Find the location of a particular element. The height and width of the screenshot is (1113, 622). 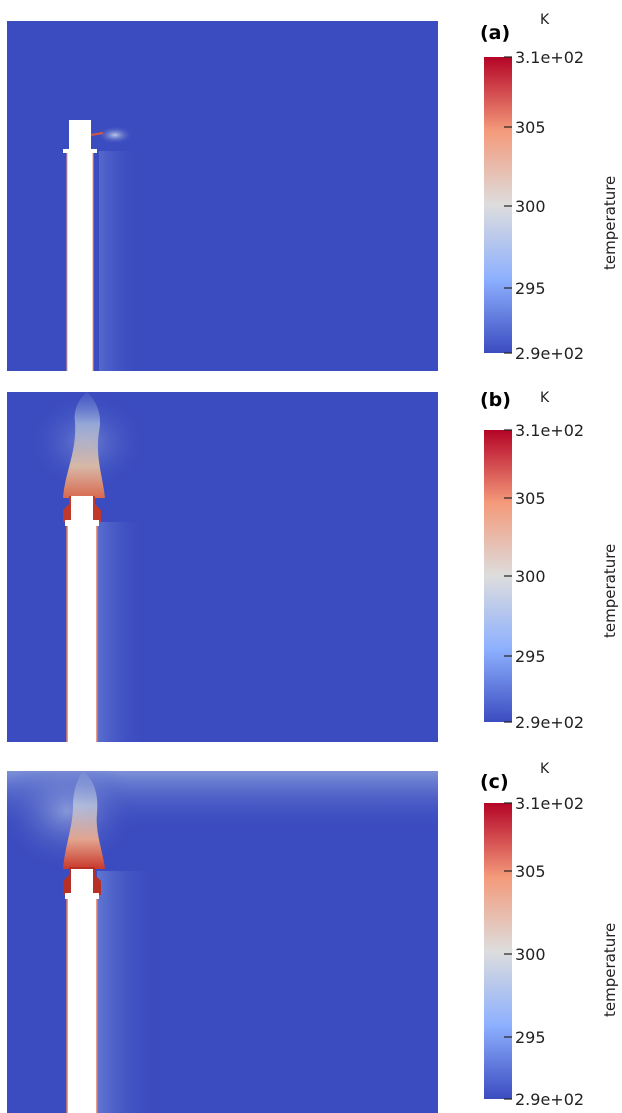

panel-label-a: (a) is located at coordinates (495, 33).